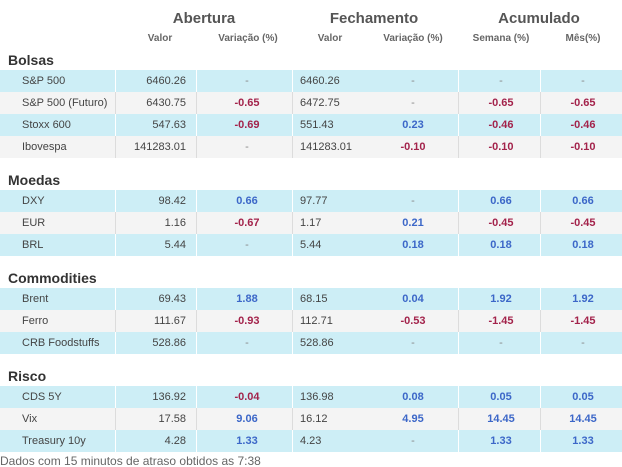  I want to click on cell-close-variation: 0.04, so click(413, 299).